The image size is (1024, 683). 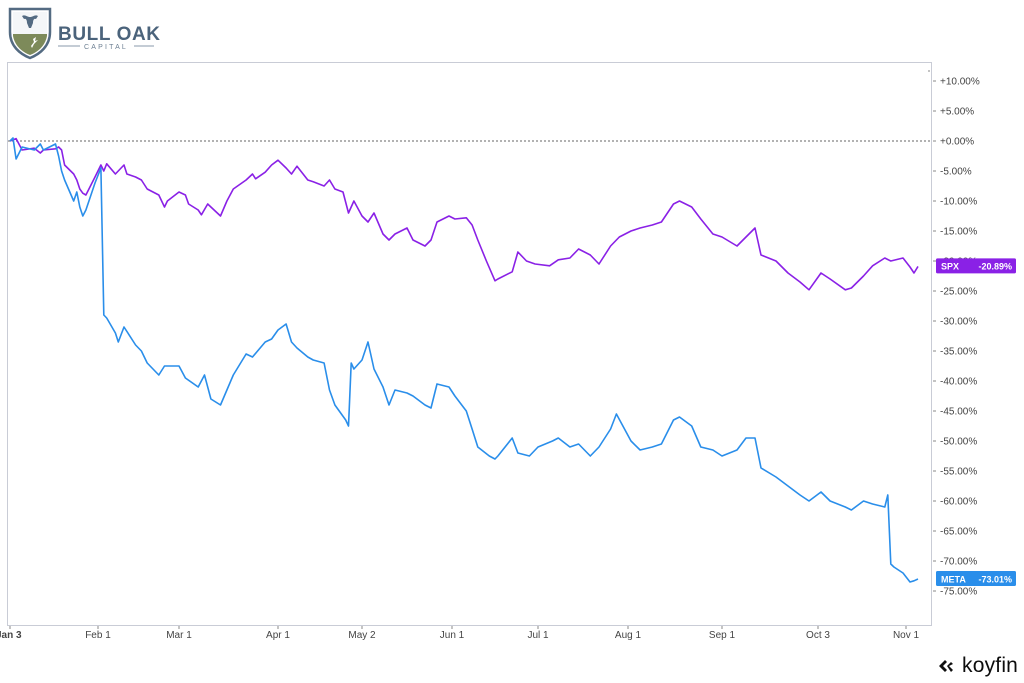 I want to click on x-tick-label: Apr 1, so click(x=278, y=635).